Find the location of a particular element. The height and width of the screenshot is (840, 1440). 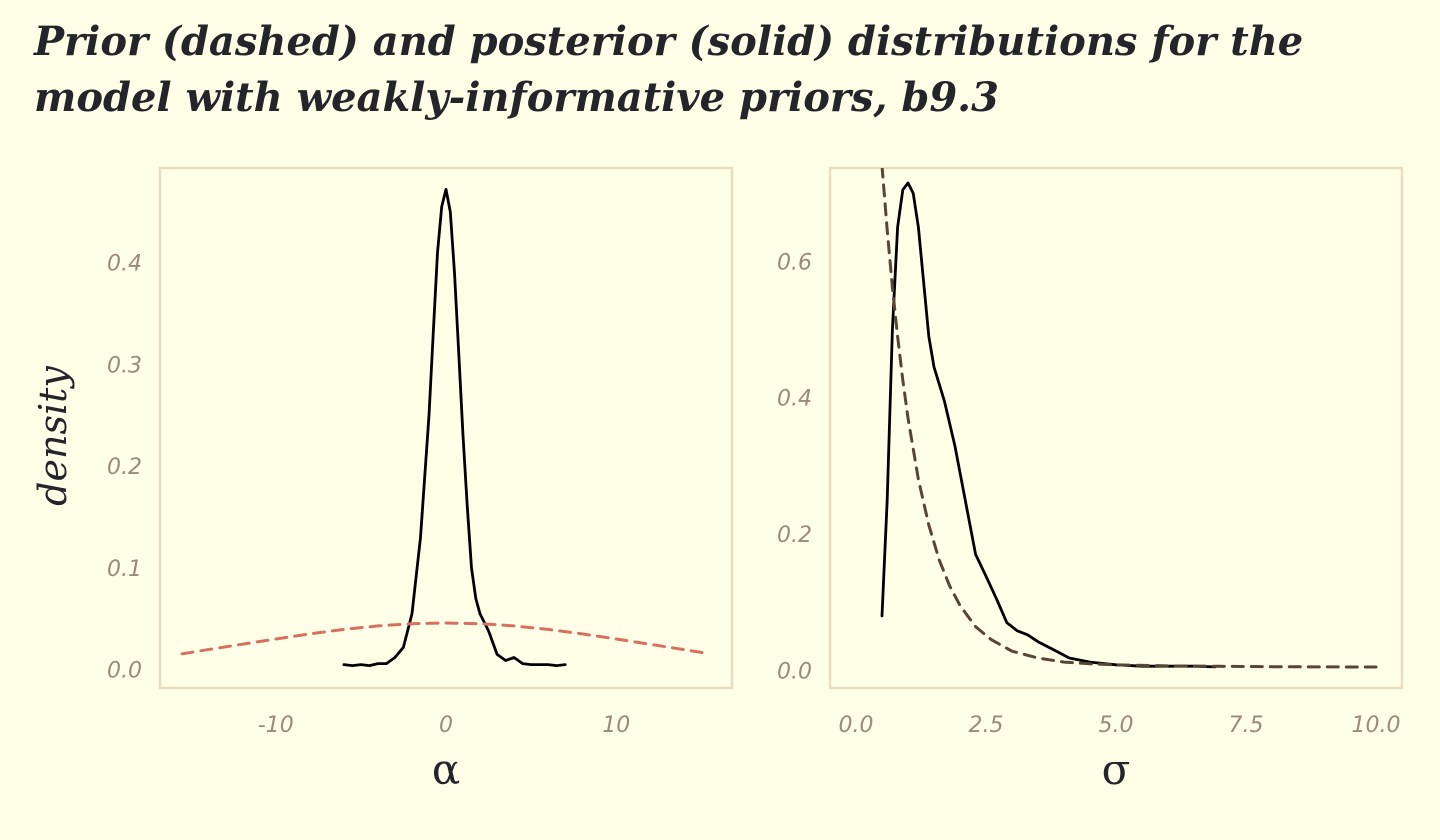

alpha-y-ticks: 0.0 0.1 0.2 0.3 0.4 is located at coordinates (124, 468).